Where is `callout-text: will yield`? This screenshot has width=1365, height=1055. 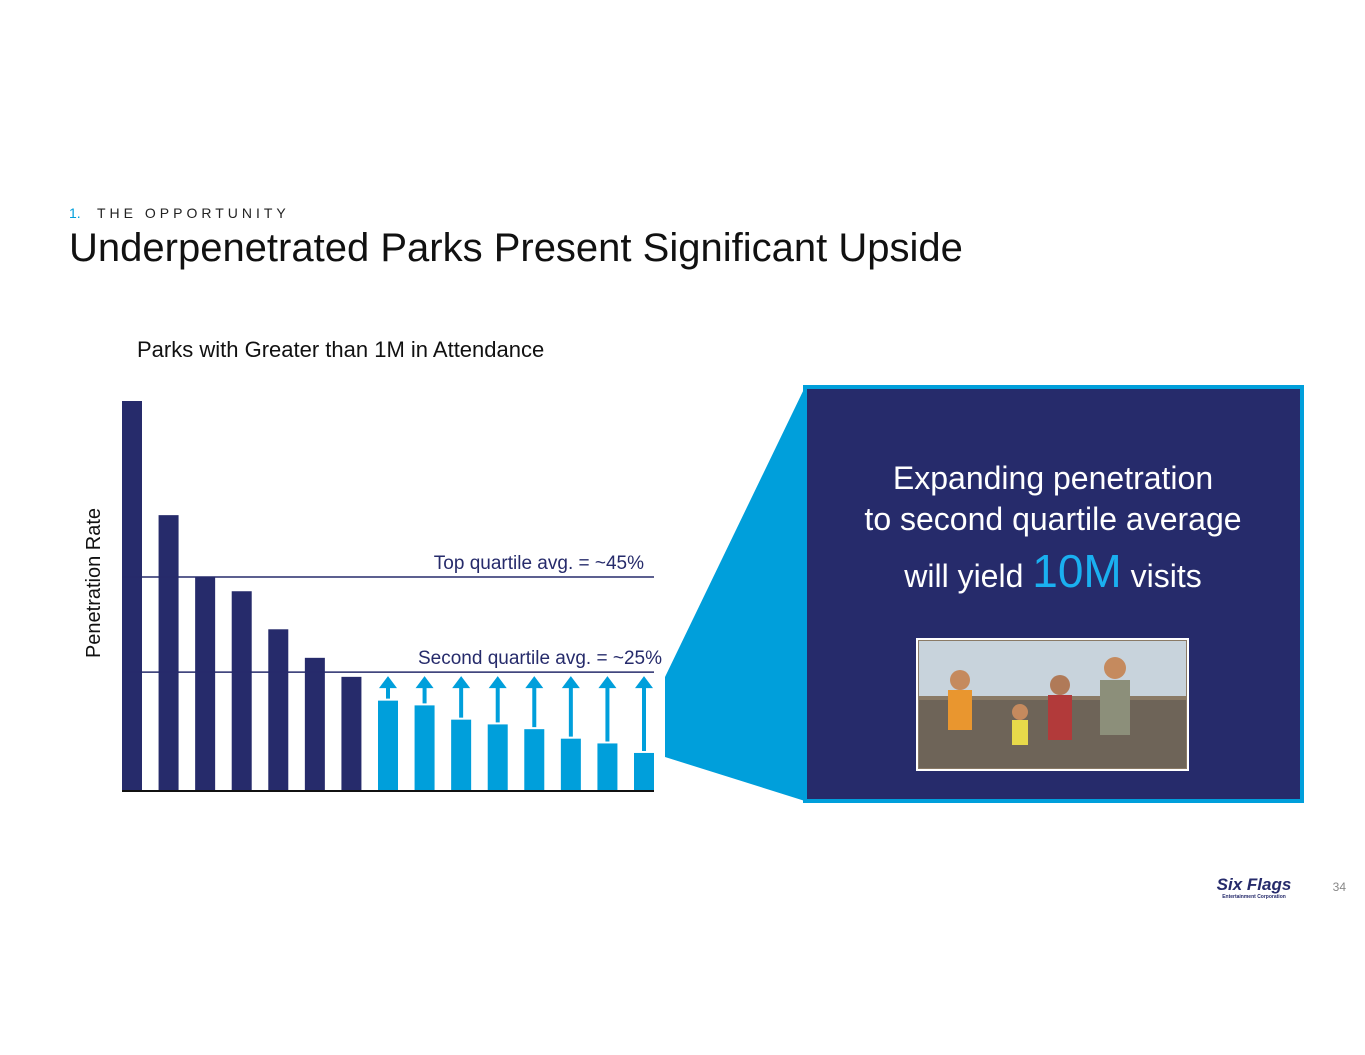 callout-text: will yield is located at coordinates (963, 576).